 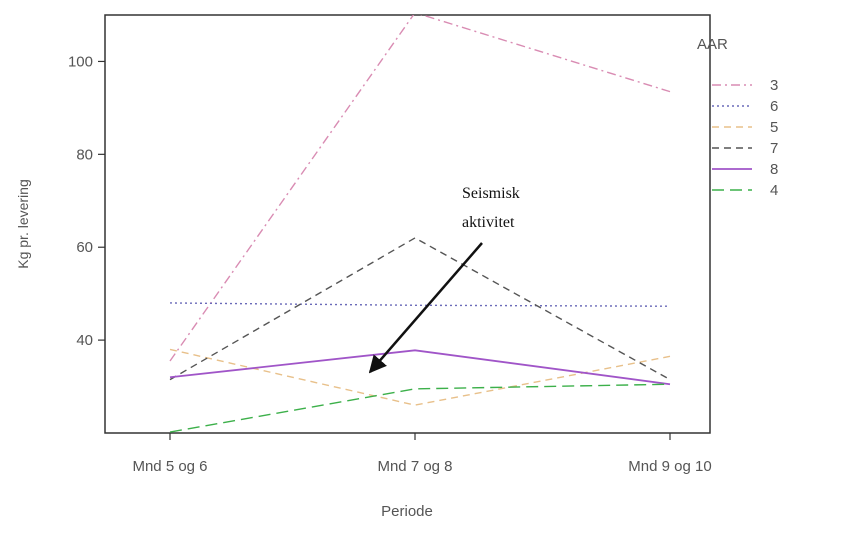 I want to click on x-axis: Mnd 5 og 6 Mnd 7 og 8 Mnd 9 og 10, so click(x=422, y=454).